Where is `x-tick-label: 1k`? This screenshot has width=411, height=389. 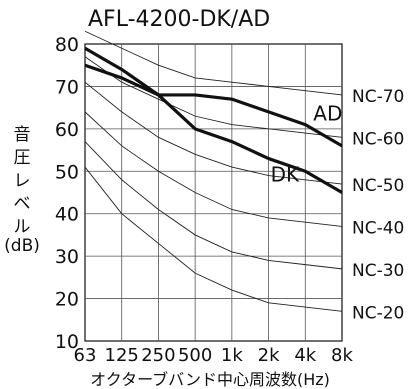
x-tick-label: 1k is located at coordinates (232, 355).